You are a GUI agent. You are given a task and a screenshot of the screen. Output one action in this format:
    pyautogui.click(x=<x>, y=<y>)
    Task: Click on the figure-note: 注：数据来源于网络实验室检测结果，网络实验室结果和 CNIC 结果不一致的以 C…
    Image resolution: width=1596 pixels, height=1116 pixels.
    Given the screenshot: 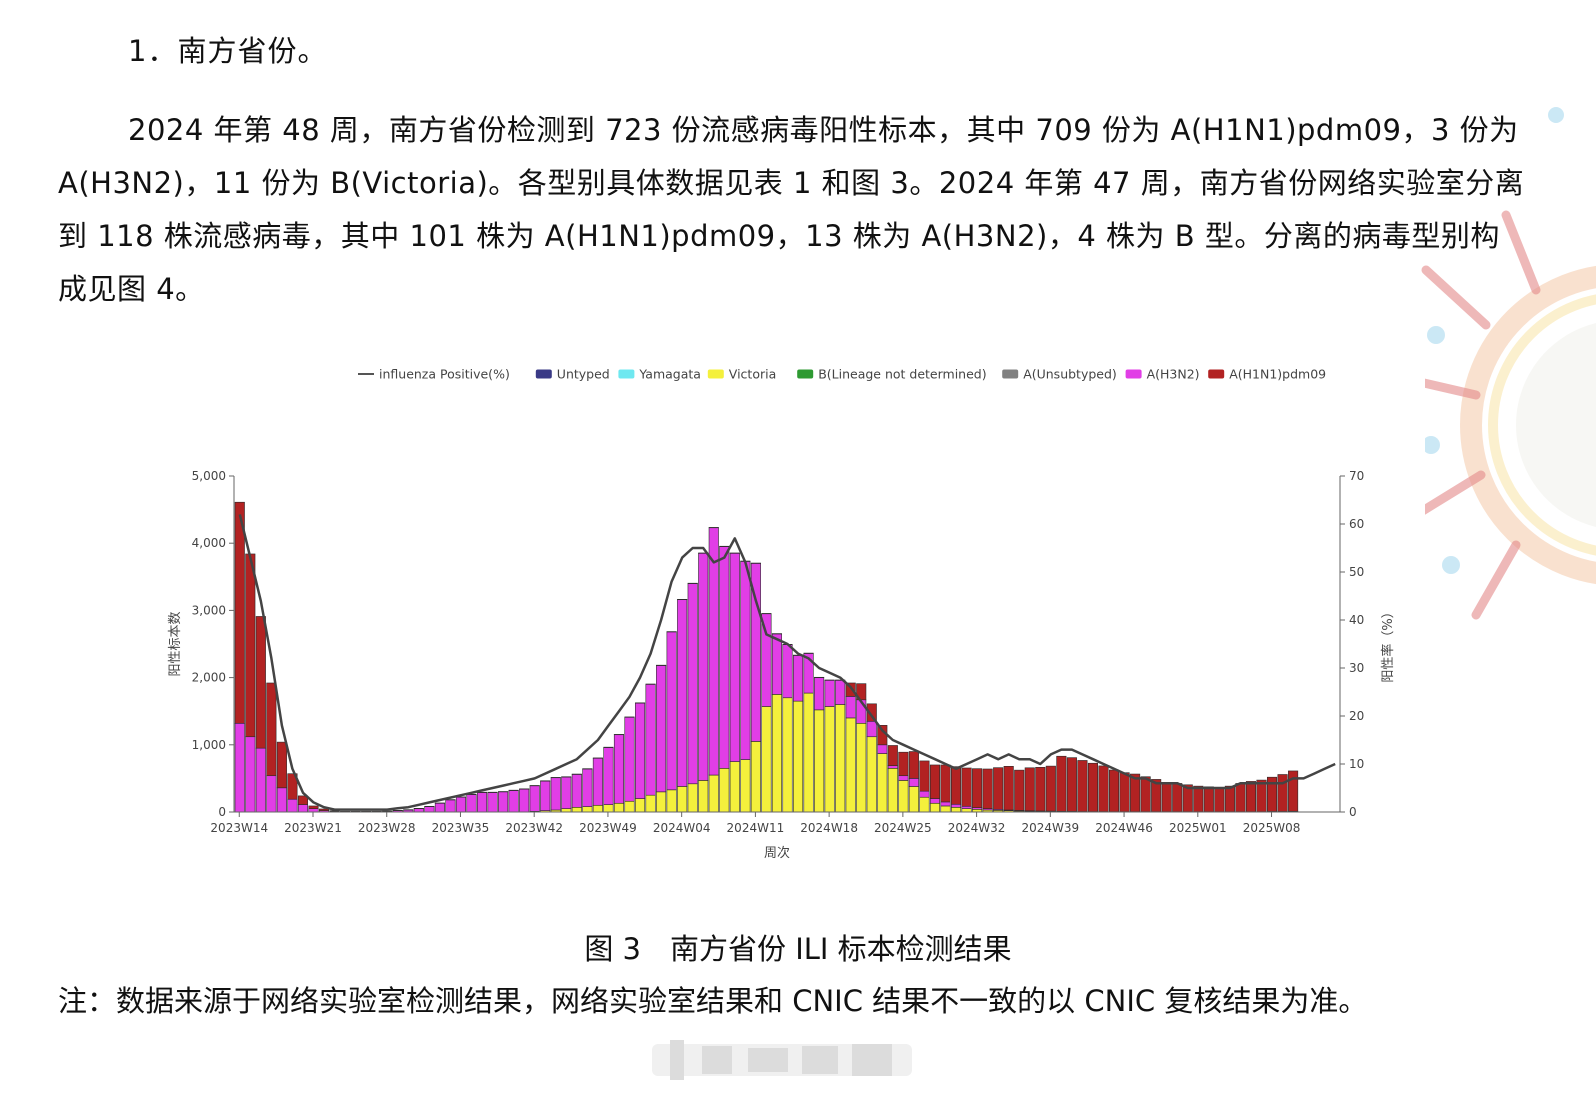 What is the action you would take?
    pyautogui.click(x=713, y=1001)
    